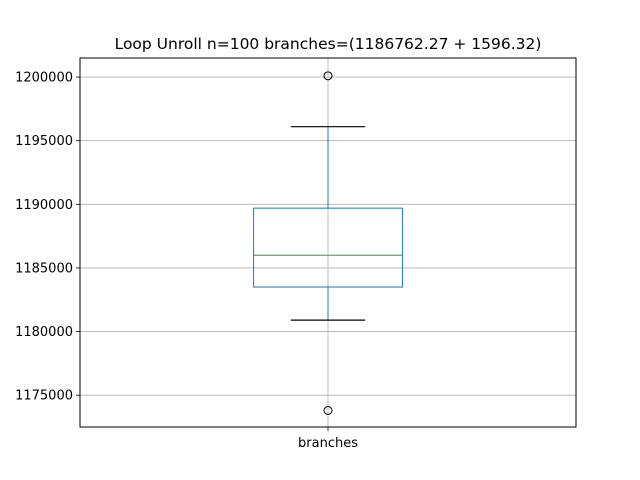 This screenshot has width=640, height=480. Describe the element at coordinates (328, 443) in the screenshot. I see `x-tick-label: branches` at that location.